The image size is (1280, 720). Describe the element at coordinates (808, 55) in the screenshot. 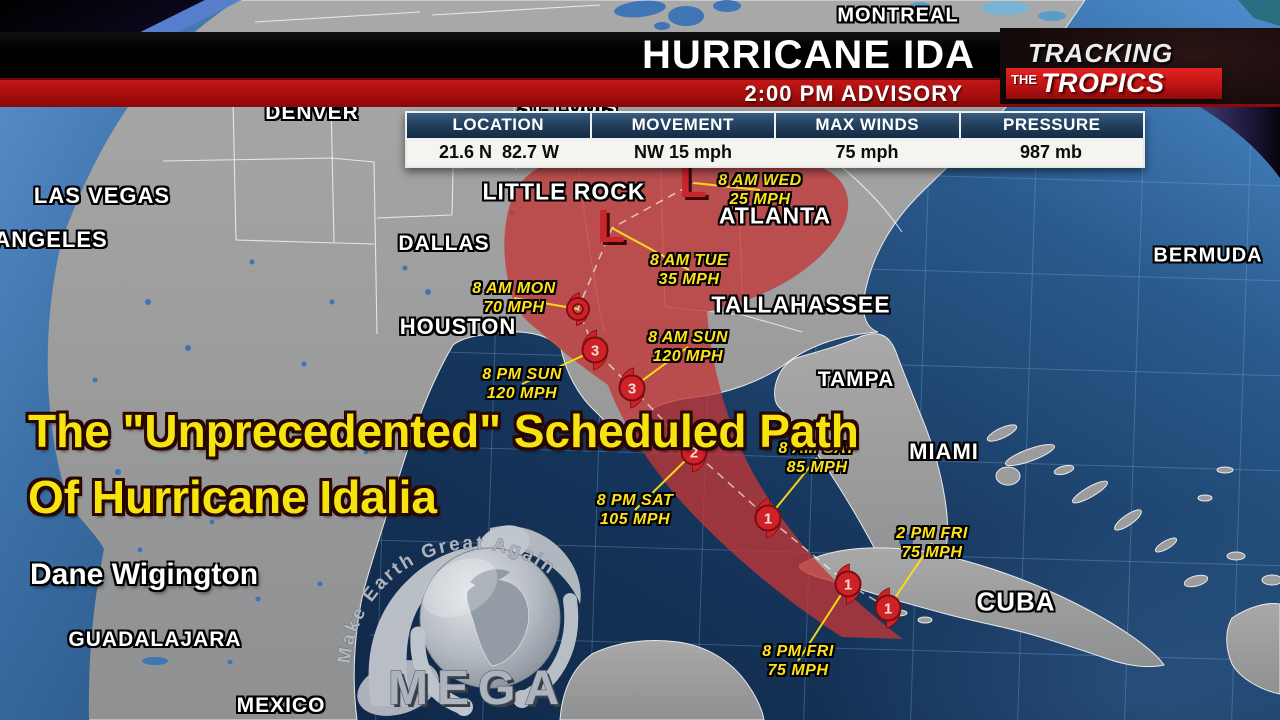

I see `storm-title: HURRICANE IDA` at that location.